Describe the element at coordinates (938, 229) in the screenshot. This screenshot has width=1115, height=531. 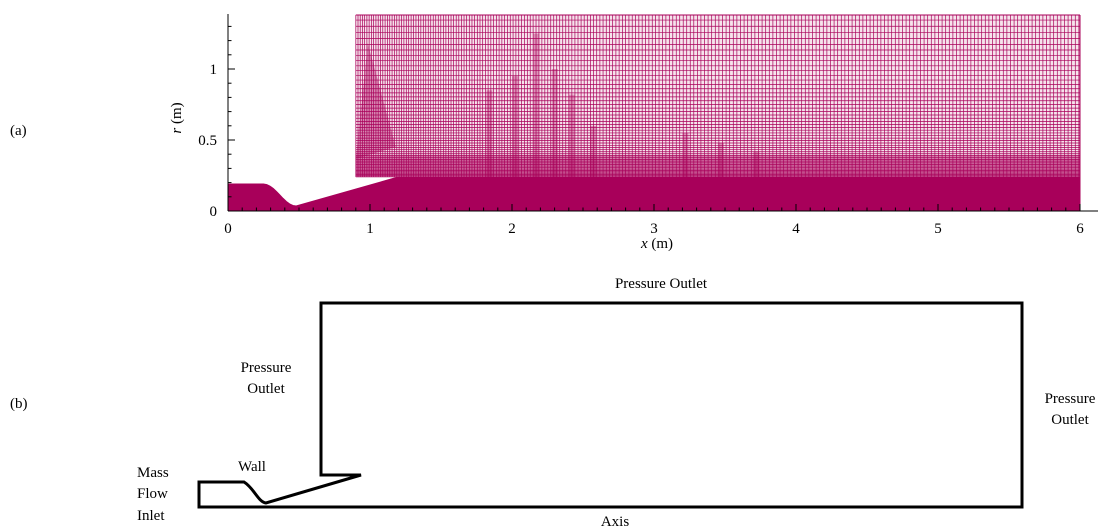
I see `x-tick-label: 5` at that location.